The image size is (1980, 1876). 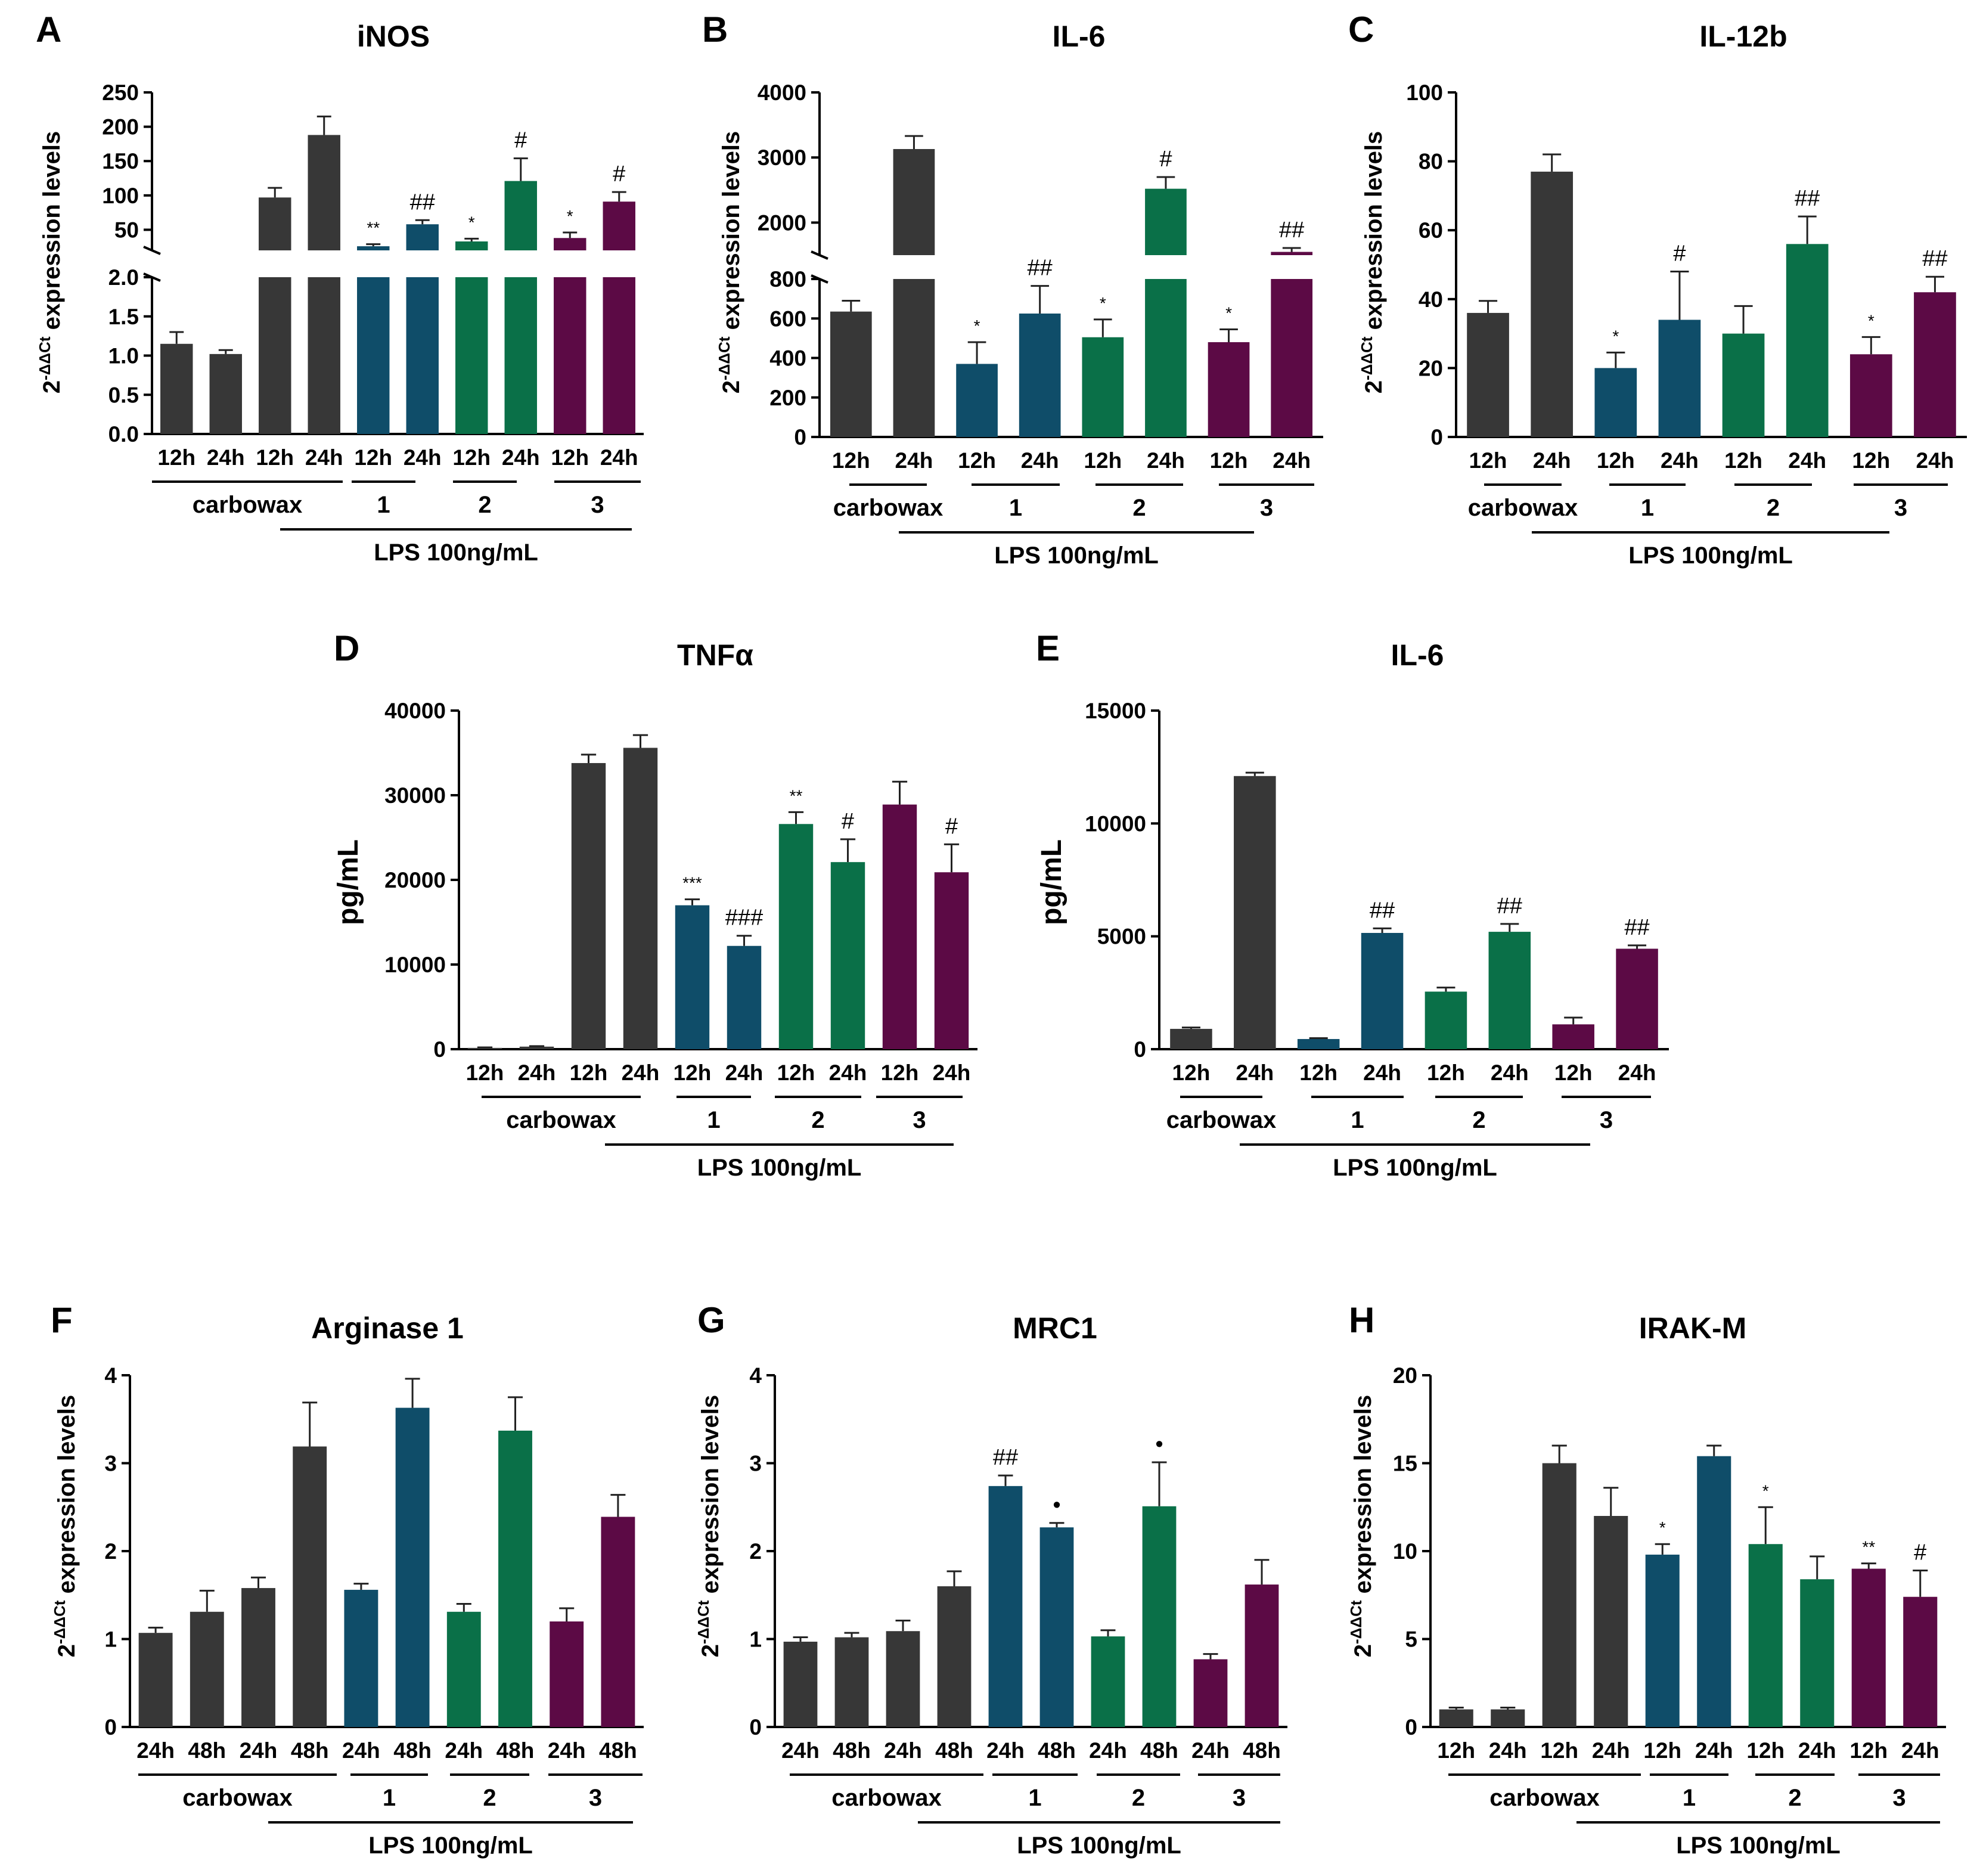 I want to click on y-tick-label: 5, so click(x=1411, y=1639).